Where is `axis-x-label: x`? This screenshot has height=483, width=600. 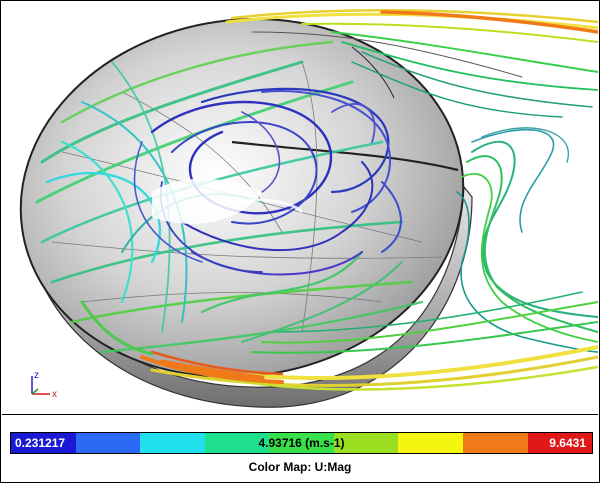 axis-x-label: x is located at coordinates (54, 394).